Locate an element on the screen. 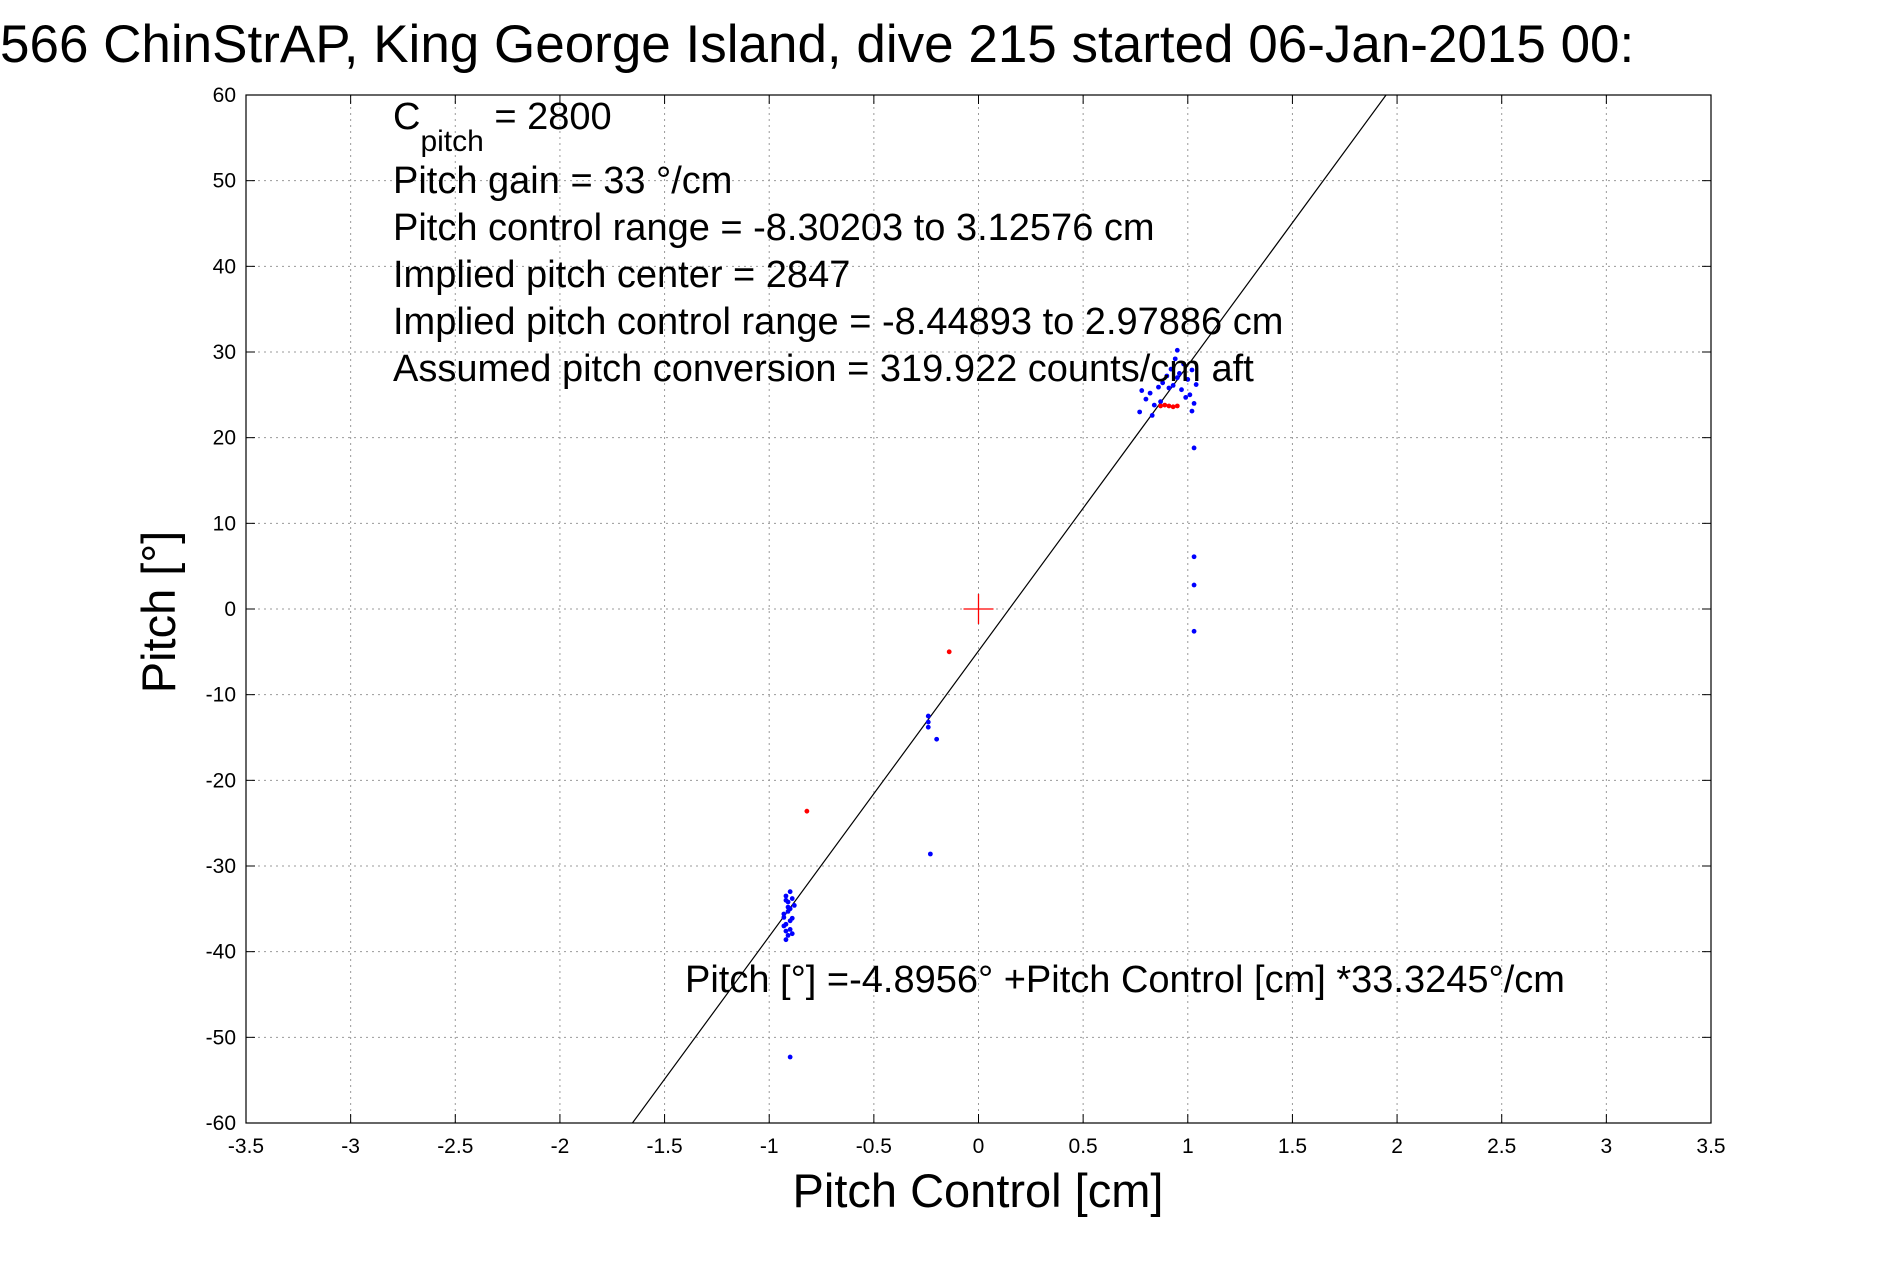 The height and width of the screenshot is (1262, 1891). x-tick-label: -0.5 is located at coordinates (874, 1146).